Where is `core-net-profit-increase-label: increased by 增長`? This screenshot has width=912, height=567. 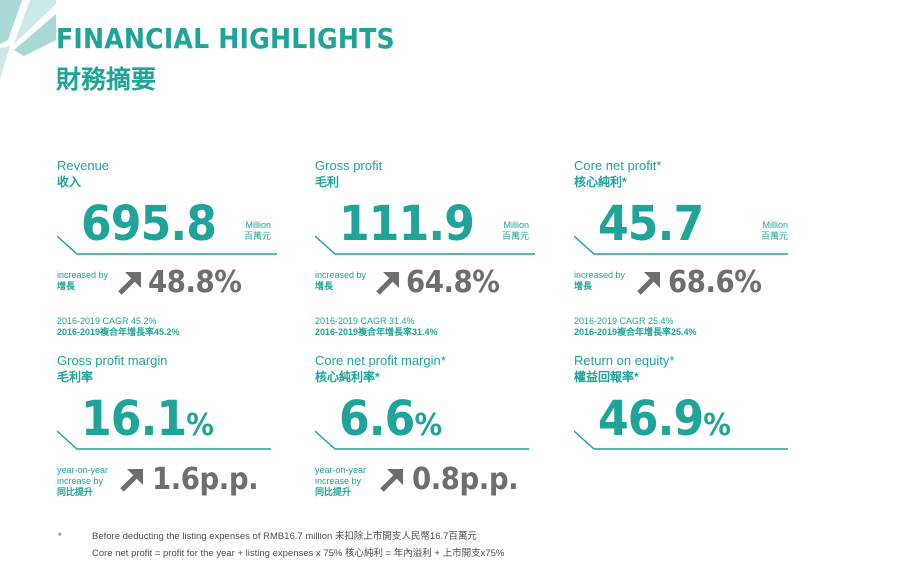
core-net-profit-increase-label: increased by 增長 is located at coordinates (600, 280).